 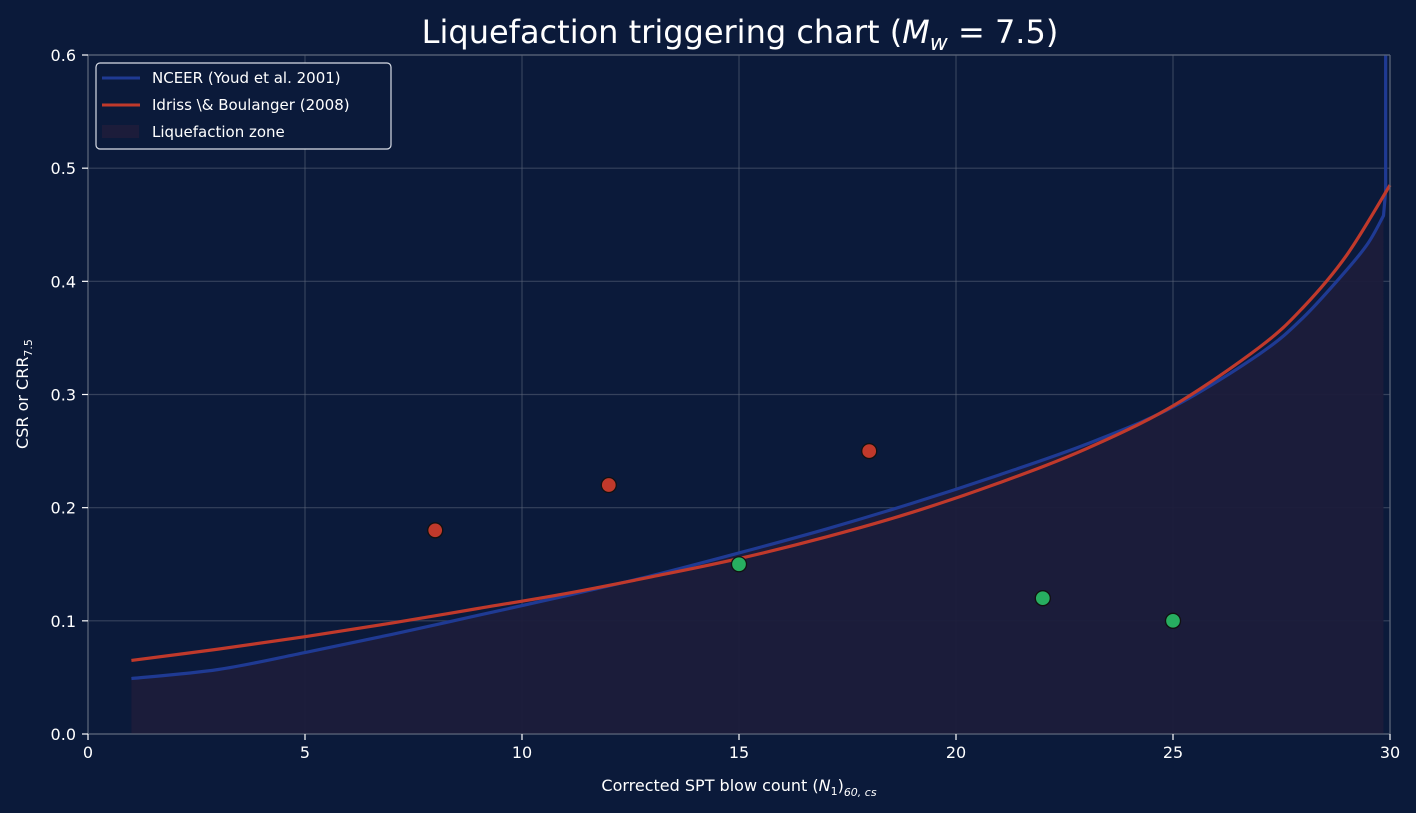 What do you see at coordinates (740, 34) in the screenshot?
I see `chart-title: Liquefaction triggering chart (Mw = 7.5)` at bounding box center [740, 34].